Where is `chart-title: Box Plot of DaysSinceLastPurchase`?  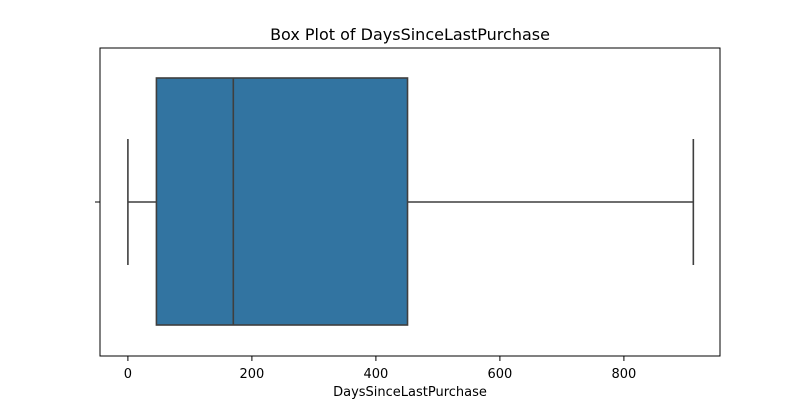 chart-title: Box Plot of DaysSinceLastPurchase is located at coordinates (410, 34).